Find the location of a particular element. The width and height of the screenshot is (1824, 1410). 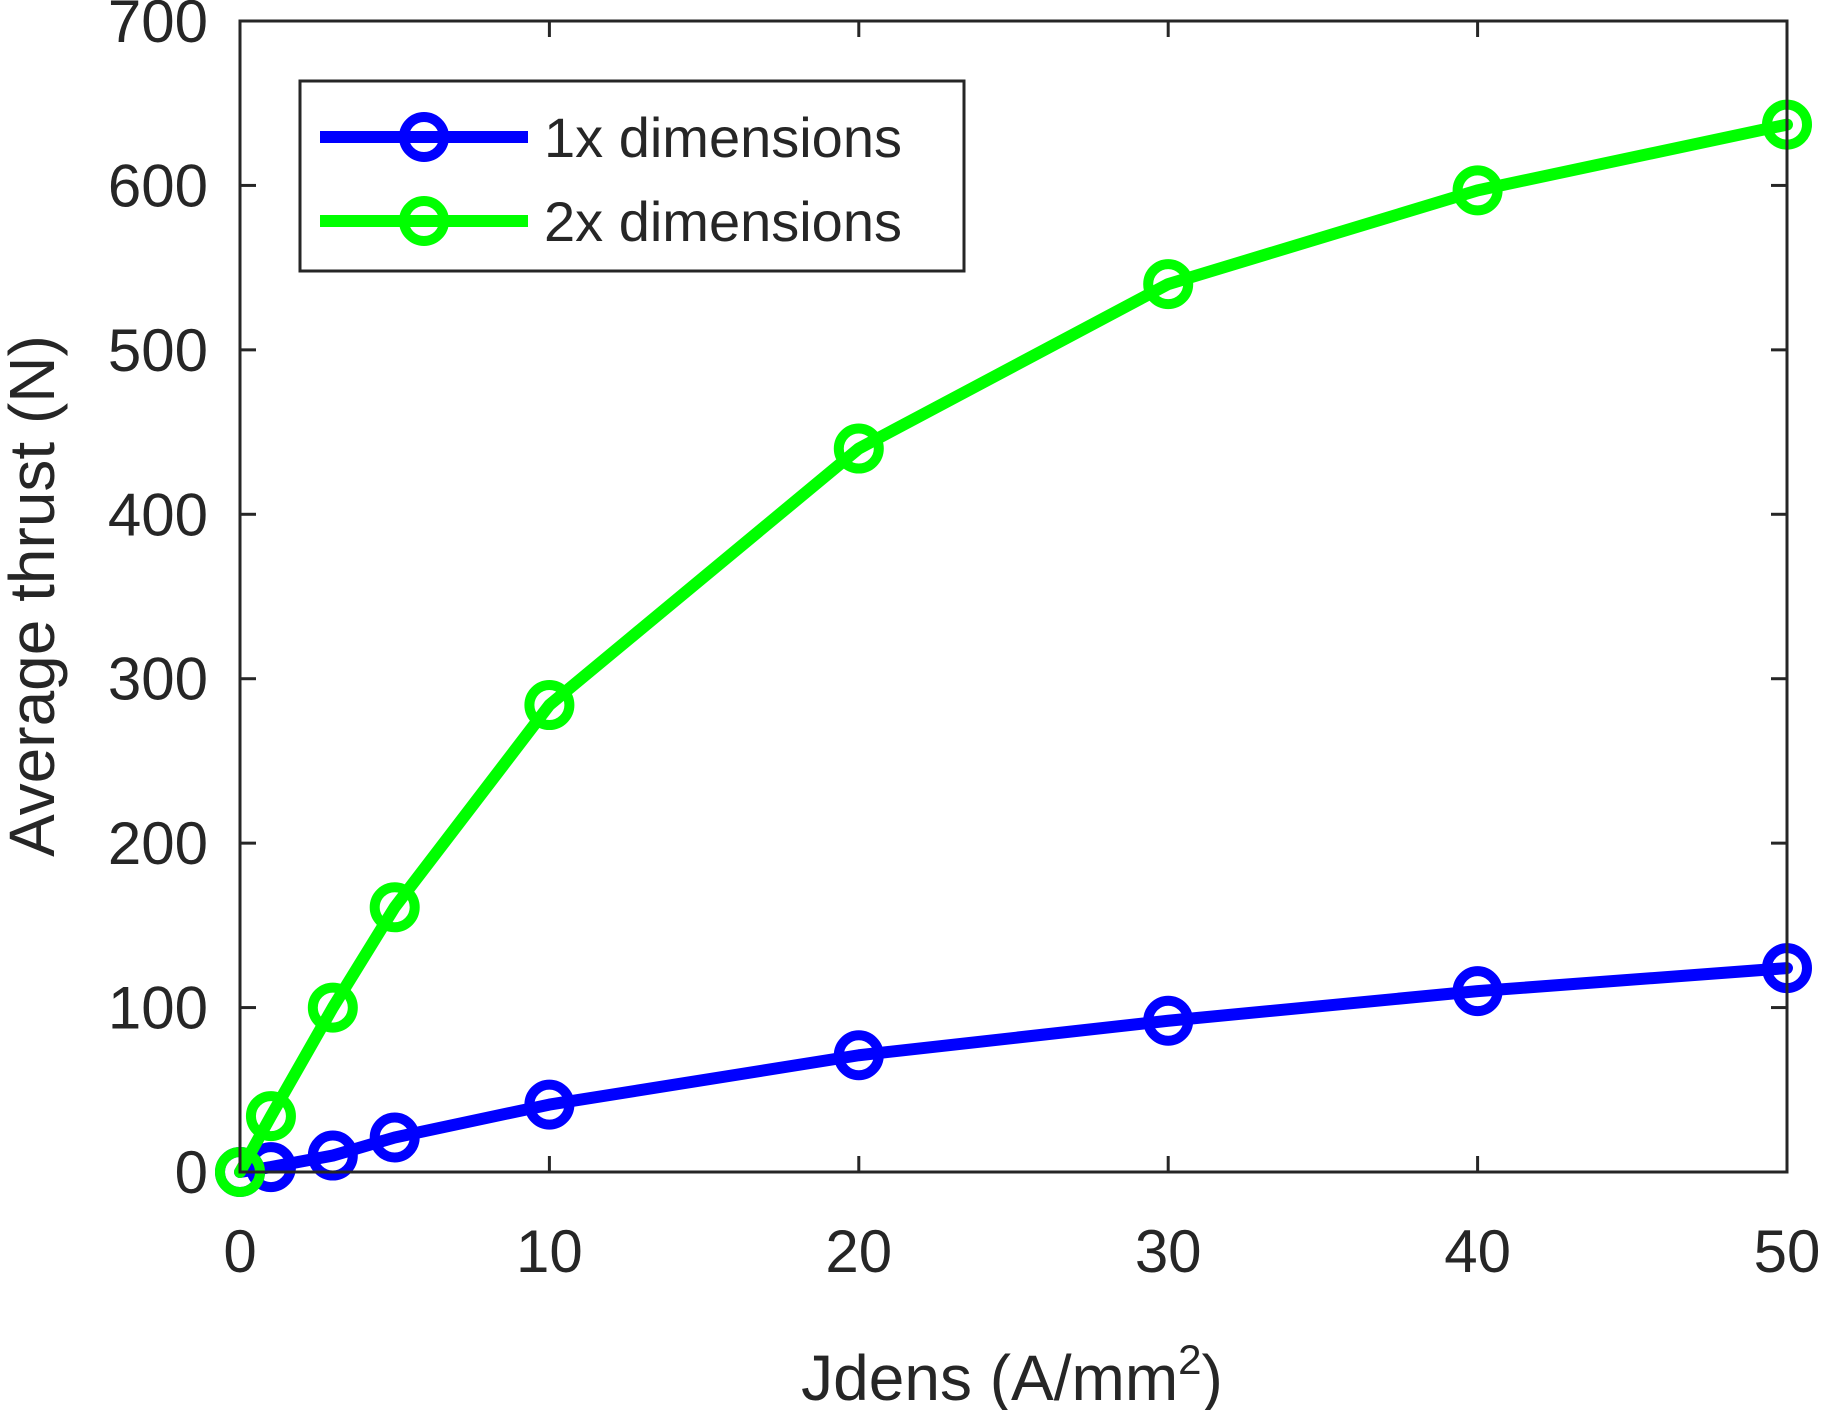

legend-entry-1x: 1x dimensions is located at coordinates (611, 137).